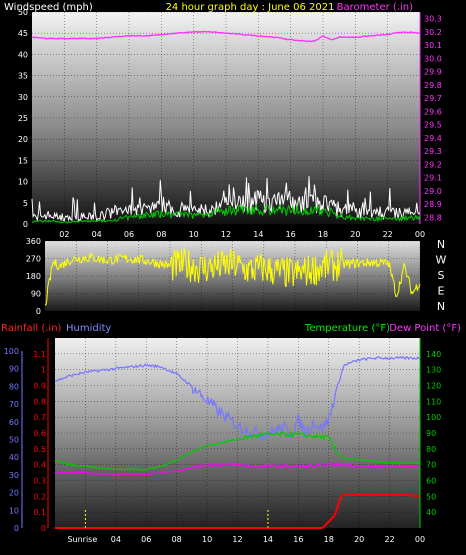 The image size is (466, 555). Describe the element at coordinates (25, 203) in the screenshot. I see `wind-tick-label: 5` at that location.